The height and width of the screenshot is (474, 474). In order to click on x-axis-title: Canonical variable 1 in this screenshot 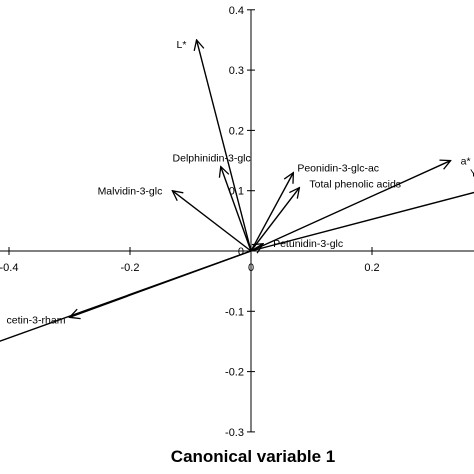, I will do `click(253, 456)`.